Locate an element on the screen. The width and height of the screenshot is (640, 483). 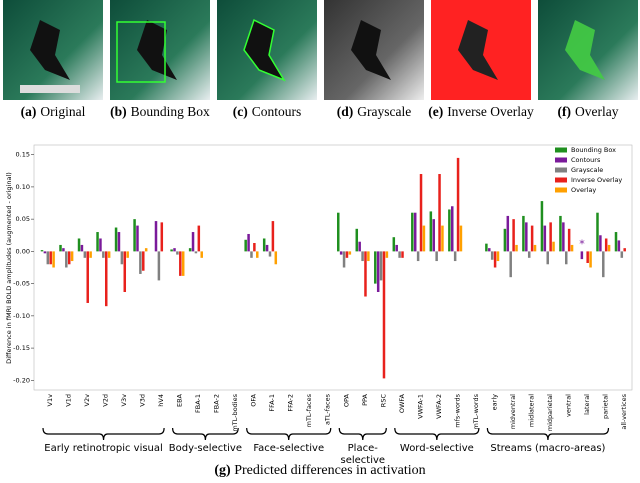
x-tick-label: V1v is located at coordinates (50, 400).